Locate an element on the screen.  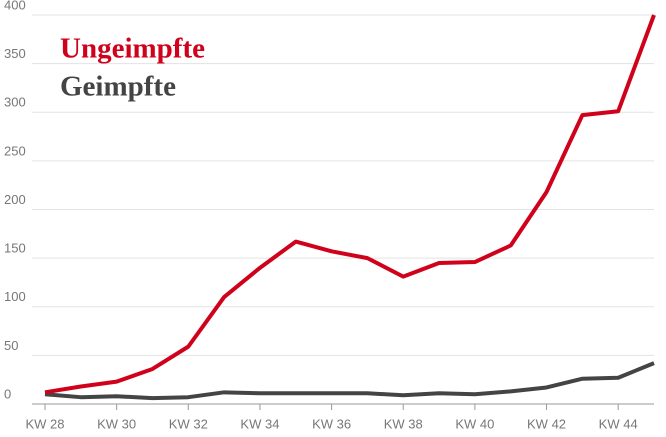
x-tick-label: KW 40 is located at coordinates (474, 423).